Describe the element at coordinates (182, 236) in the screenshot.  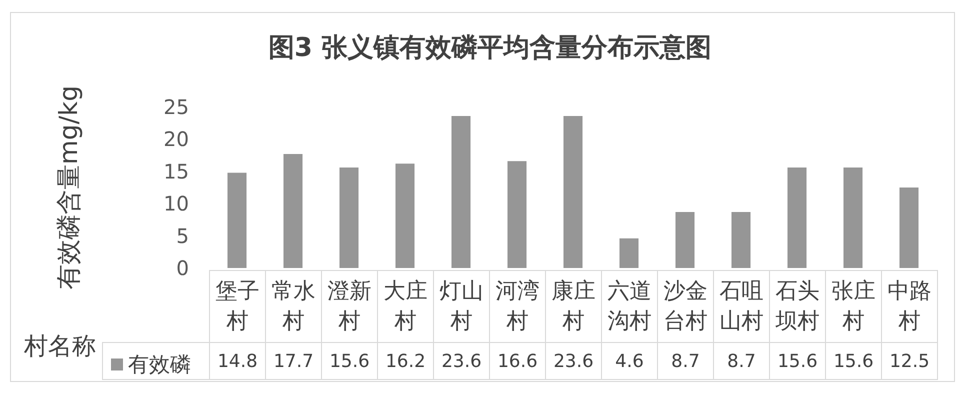
I see `y-tick-label: 5` at that location.